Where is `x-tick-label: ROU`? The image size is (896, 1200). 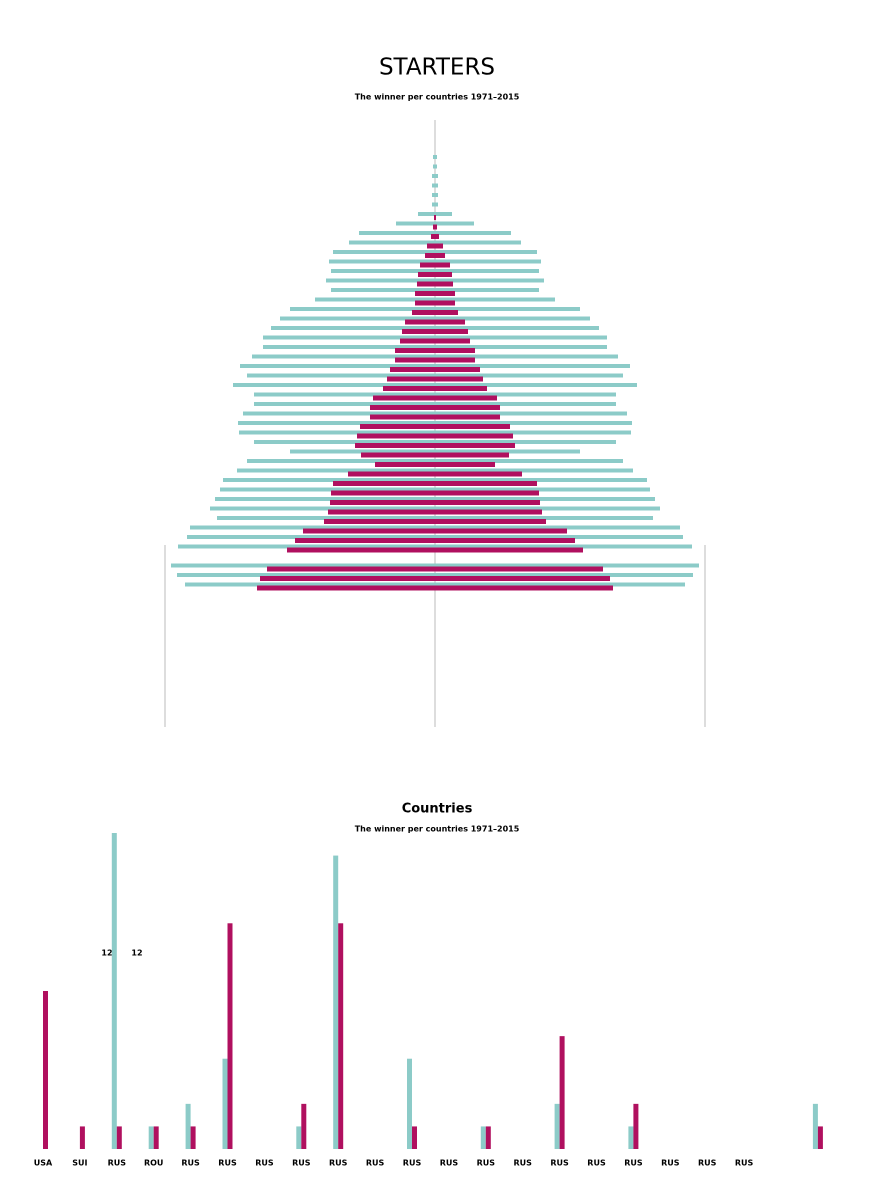 x-tick-label: ROU is located at coordinates (153, 1163).